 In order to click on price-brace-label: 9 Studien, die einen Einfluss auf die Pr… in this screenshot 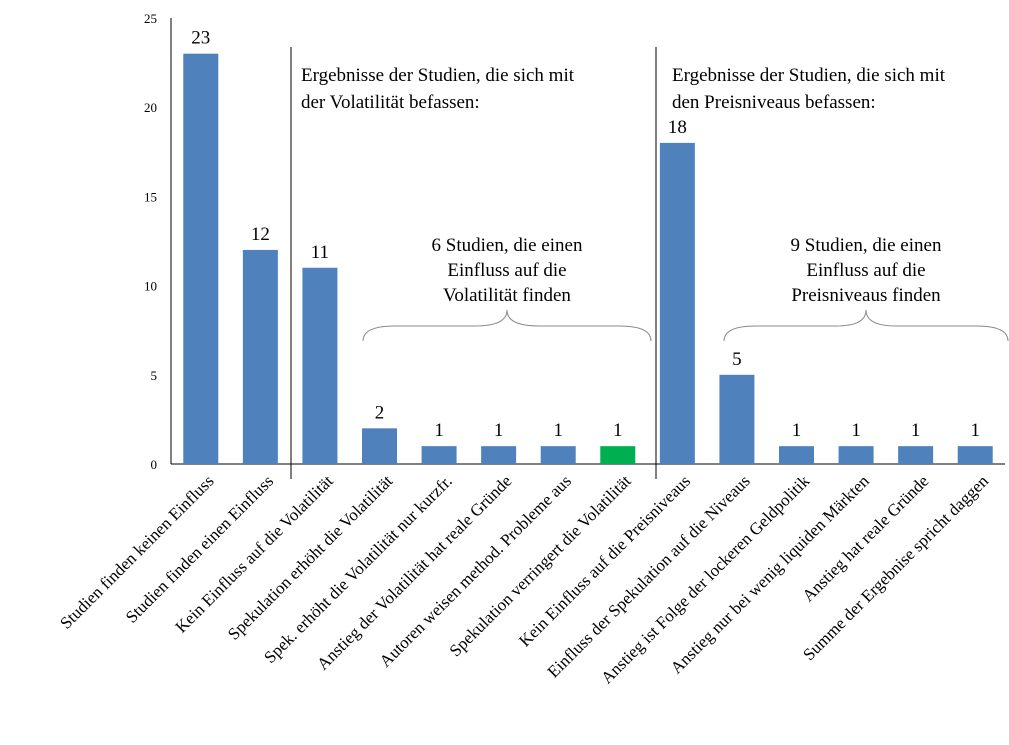, I will do `click(866, 270)`.